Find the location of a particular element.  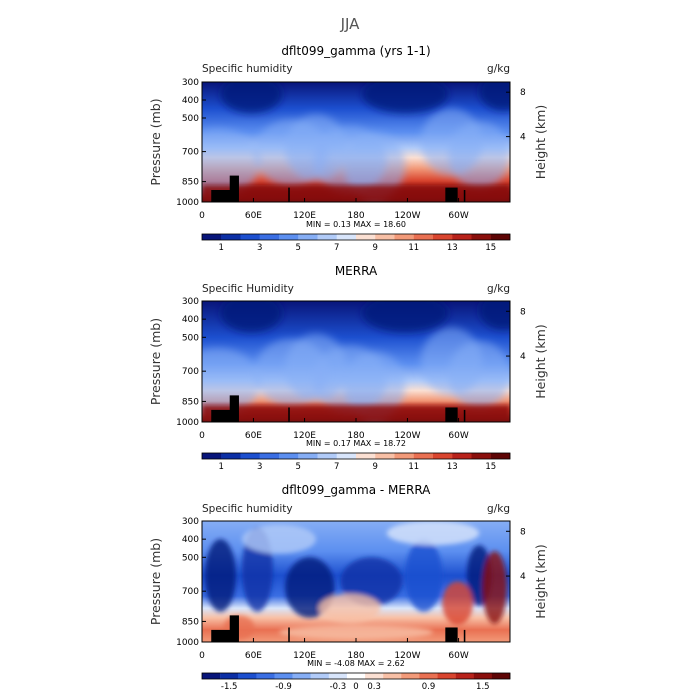

stats-text: MIN = 0.13 MAX = 18.60 is located at coordinates (356, 224).